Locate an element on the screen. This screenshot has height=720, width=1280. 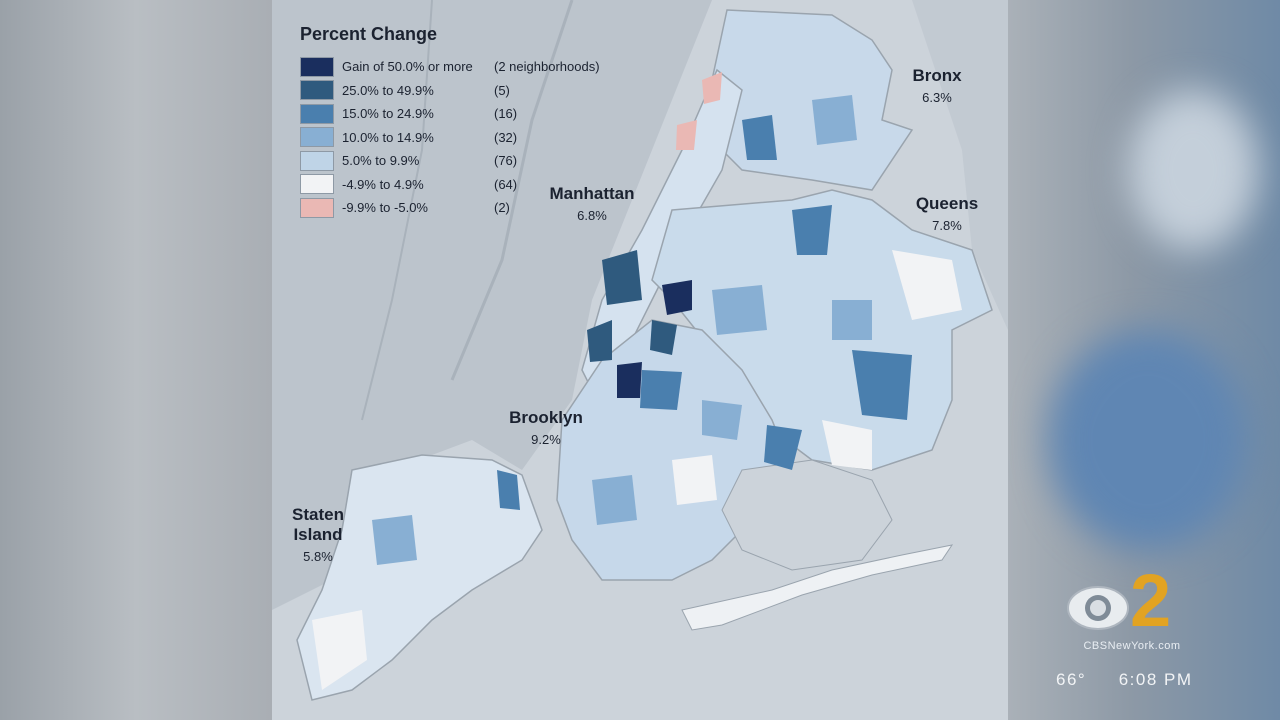
legend-item: -9.9% to -5.0% (2) is located at coordinates (450, 208).